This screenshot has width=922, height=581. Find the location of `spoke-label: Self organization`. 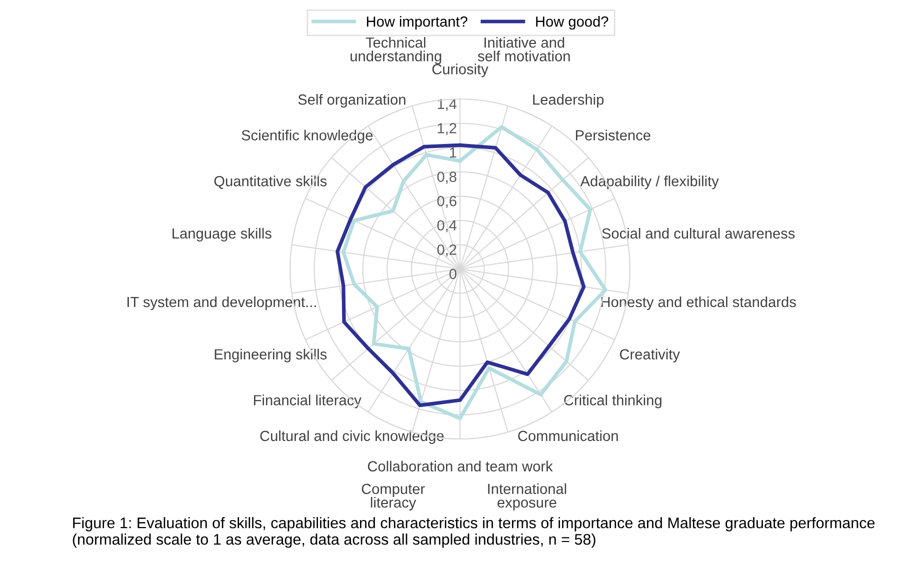

spoke-label: Self organization is located at coordinates (352, 101).